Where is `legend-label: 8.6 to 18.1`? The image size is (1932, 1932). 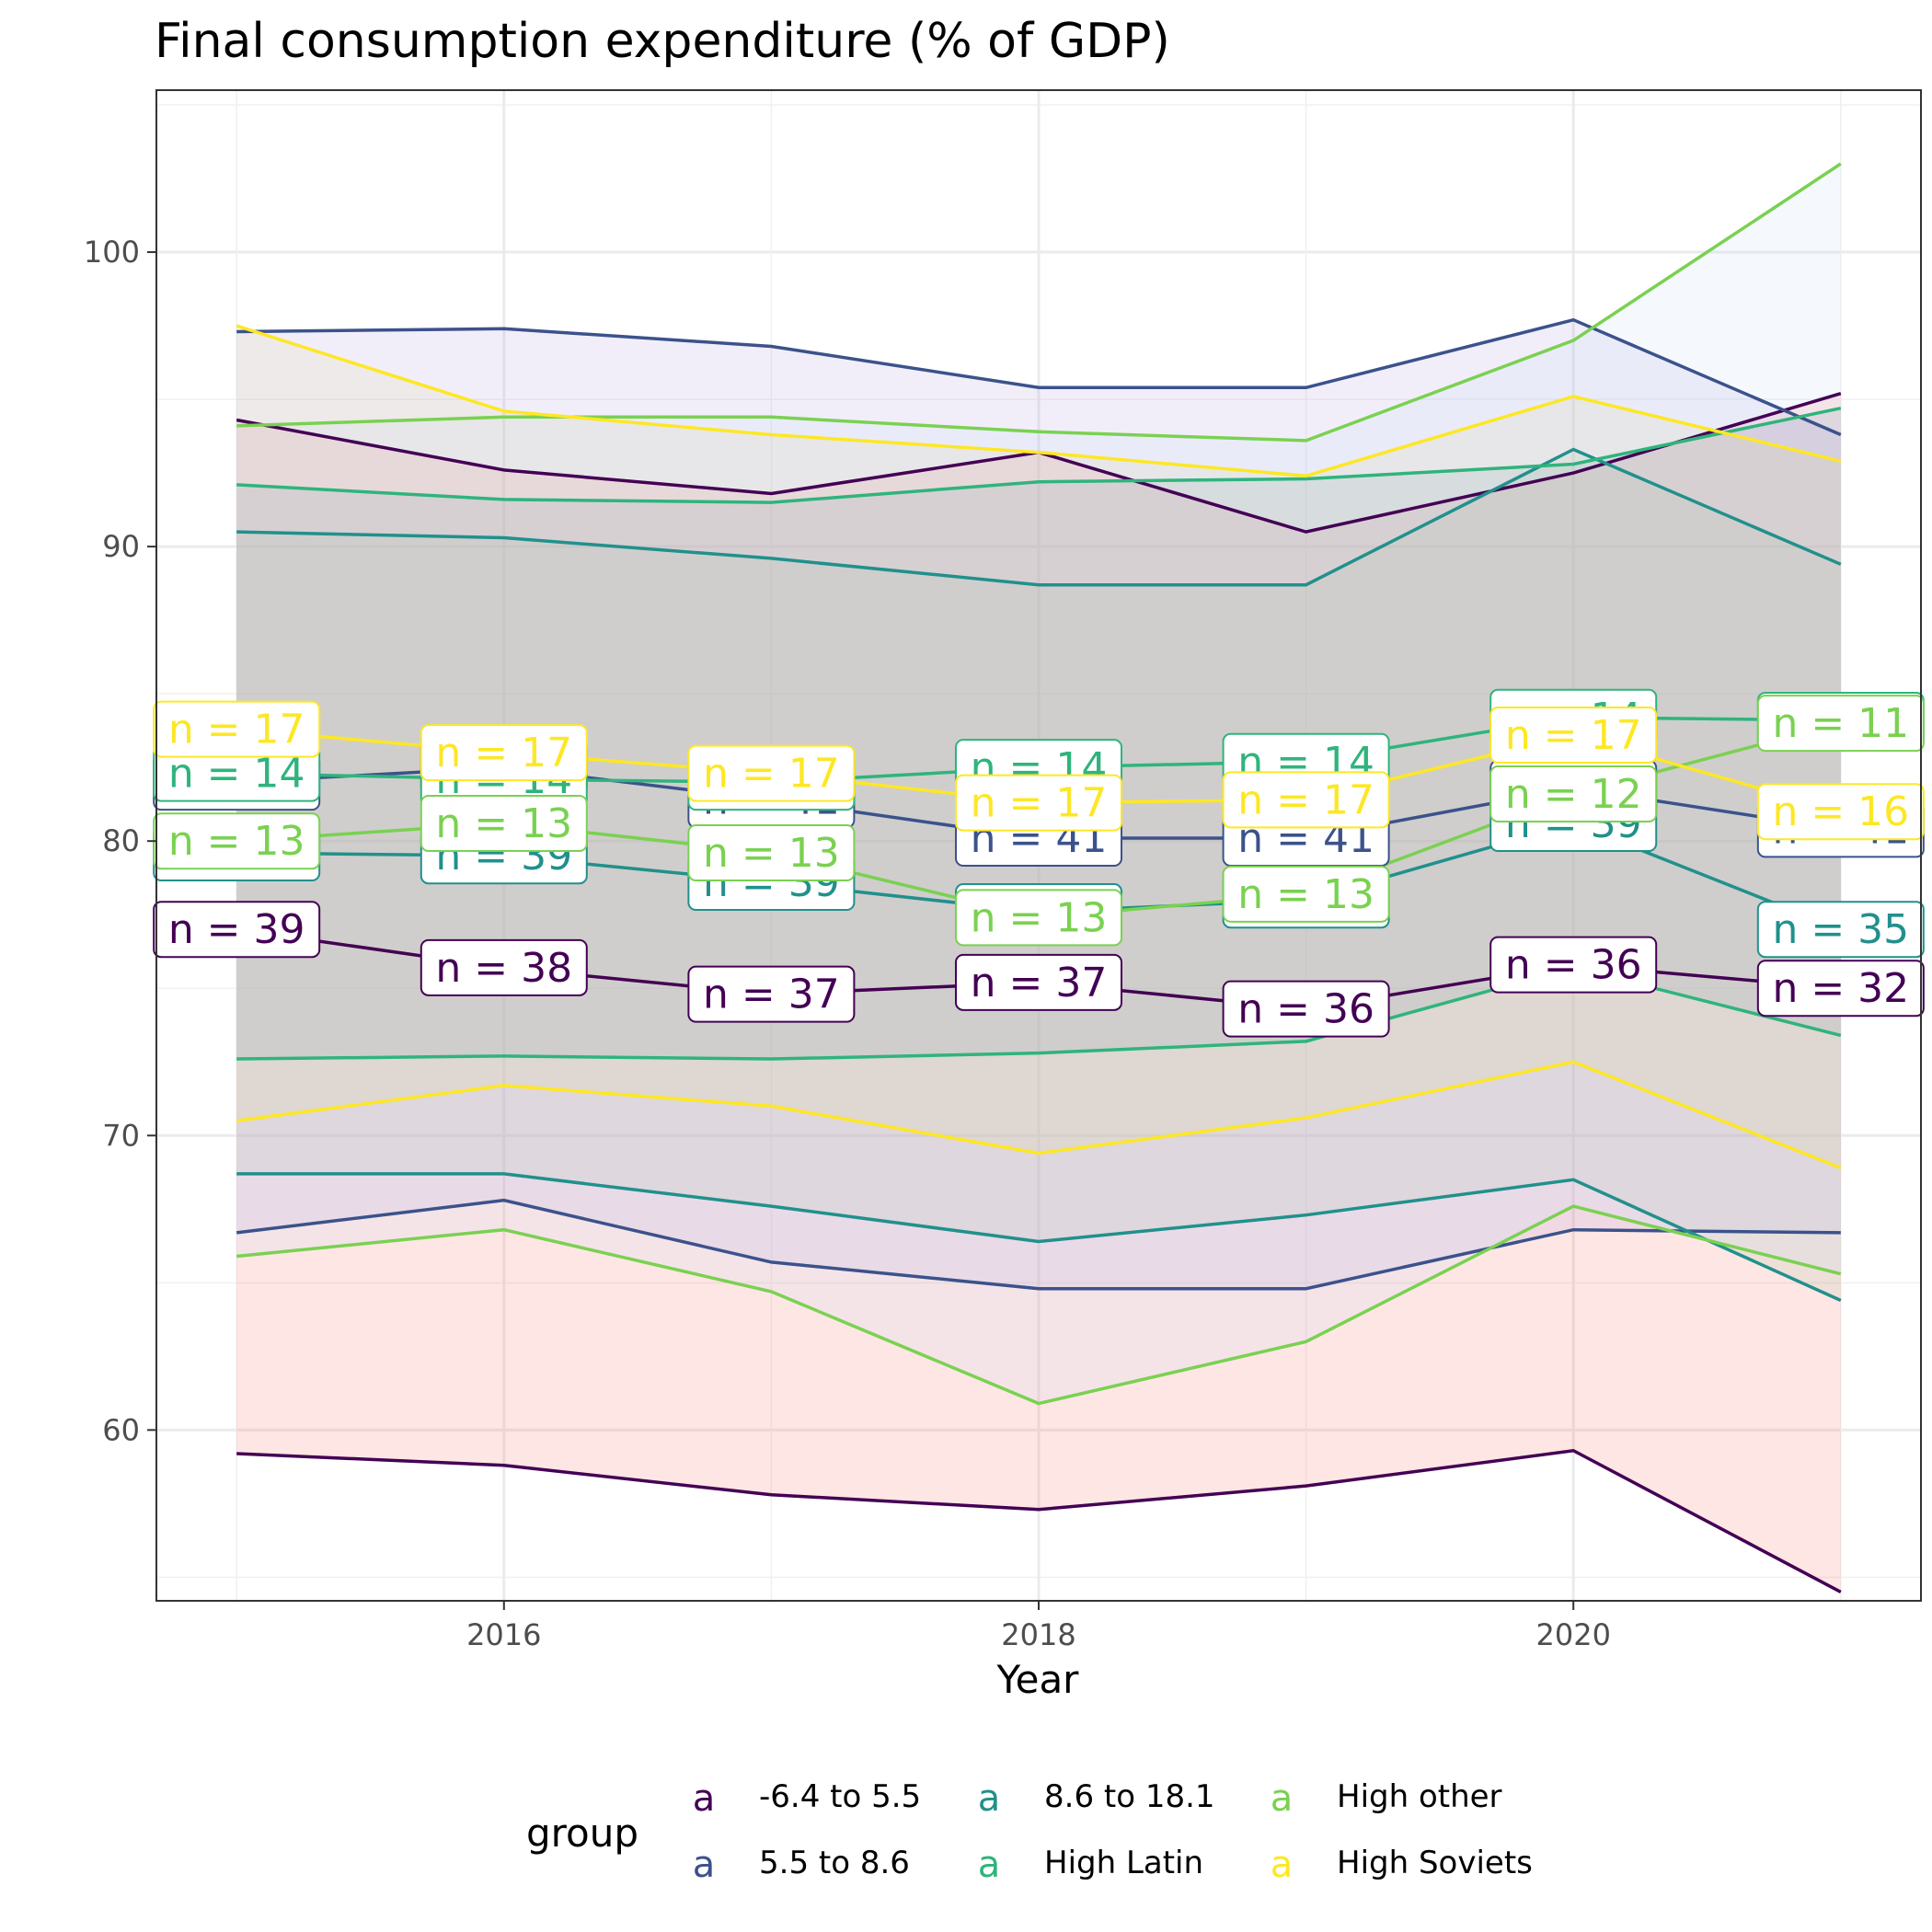 legend-label: 8.6 to 18.1 is located at coordinates (1129, 1796).